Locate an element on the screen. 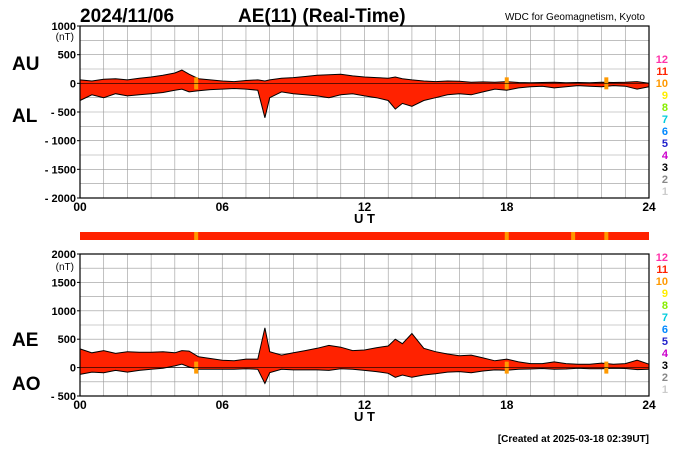 The image size is (700, 450). organization-label: WDC for Geomagnetism, Kyoto is located at coordinates (575, 17).